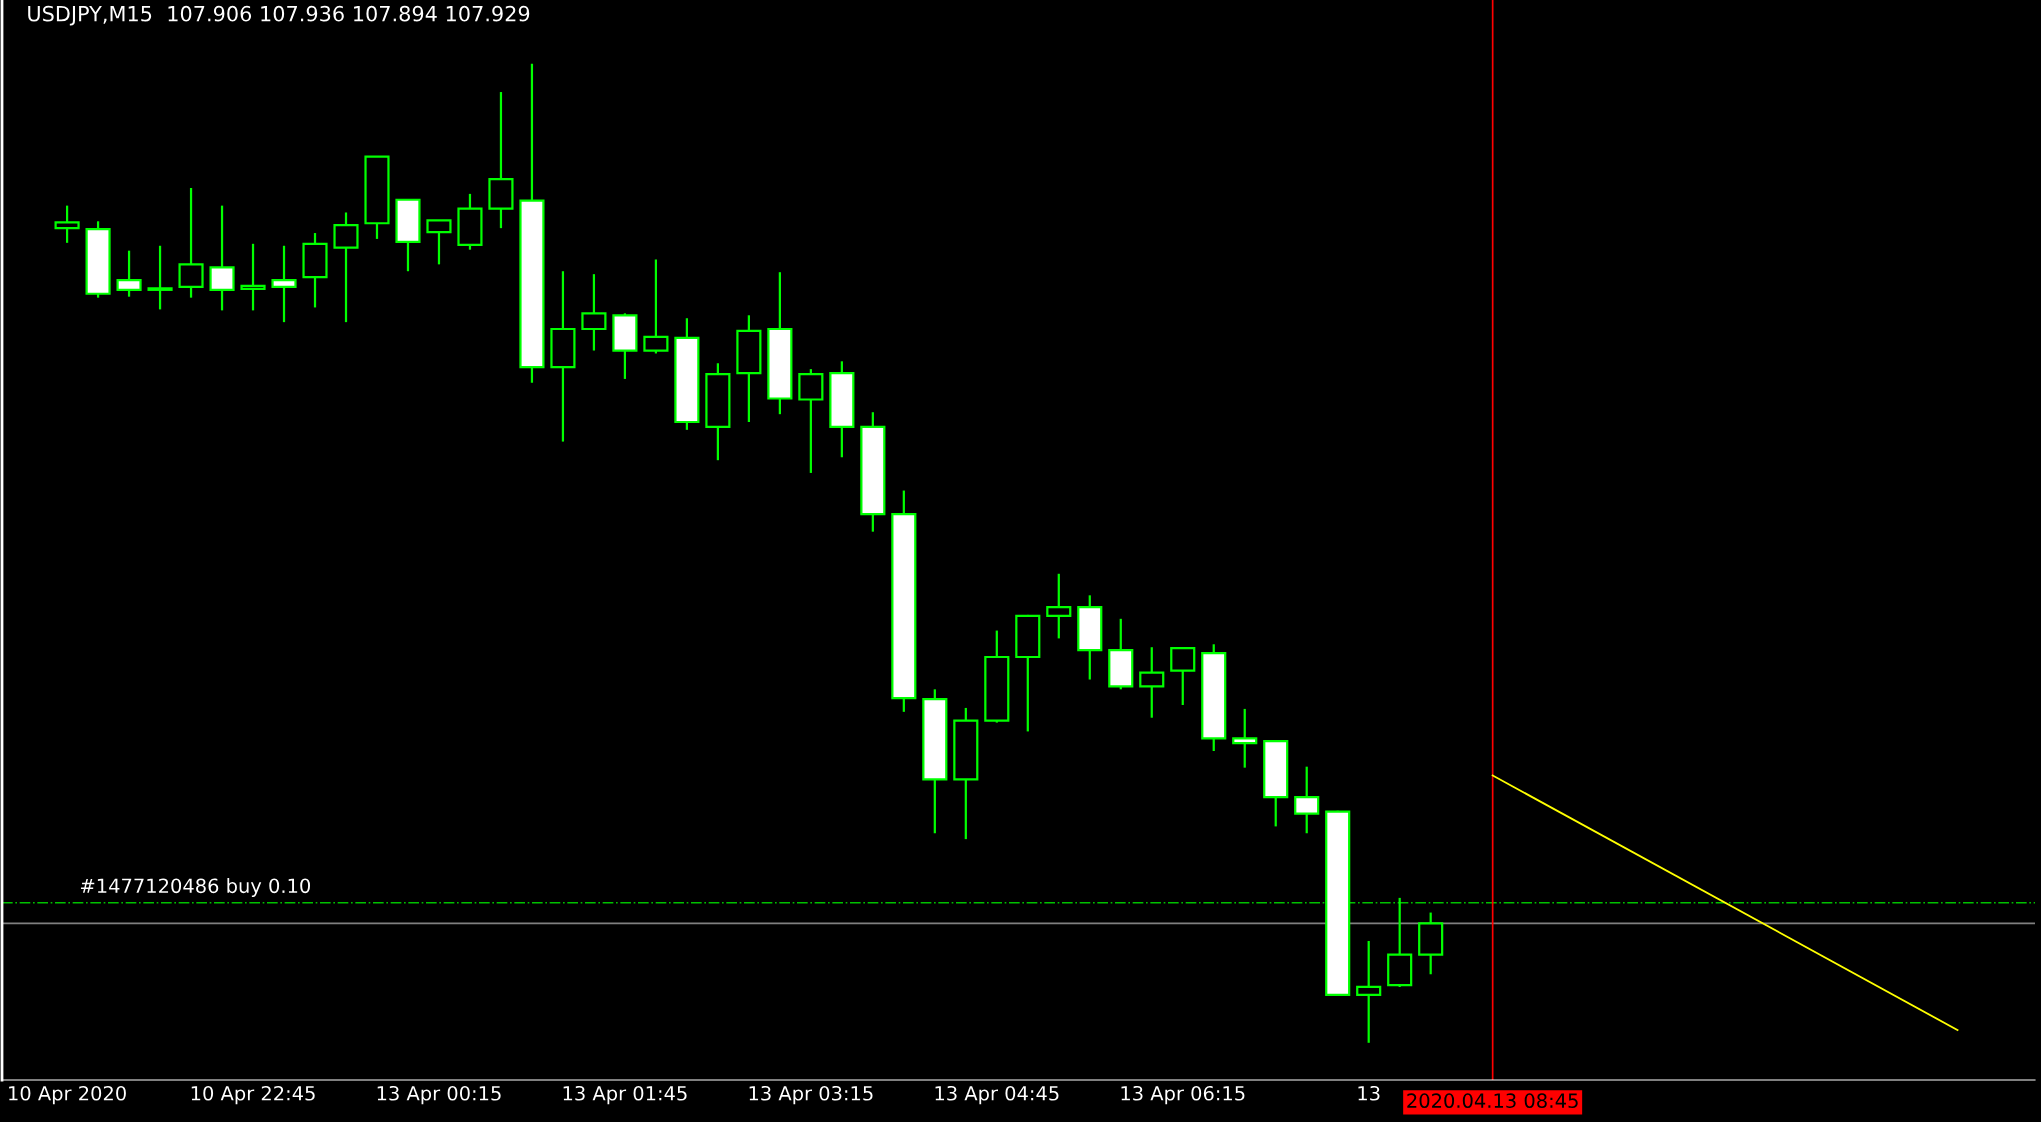 This screenshot has width=2041, height=1122. I want to click on x-tick-label: 13 Apr 04:45, so click(997, 1095).